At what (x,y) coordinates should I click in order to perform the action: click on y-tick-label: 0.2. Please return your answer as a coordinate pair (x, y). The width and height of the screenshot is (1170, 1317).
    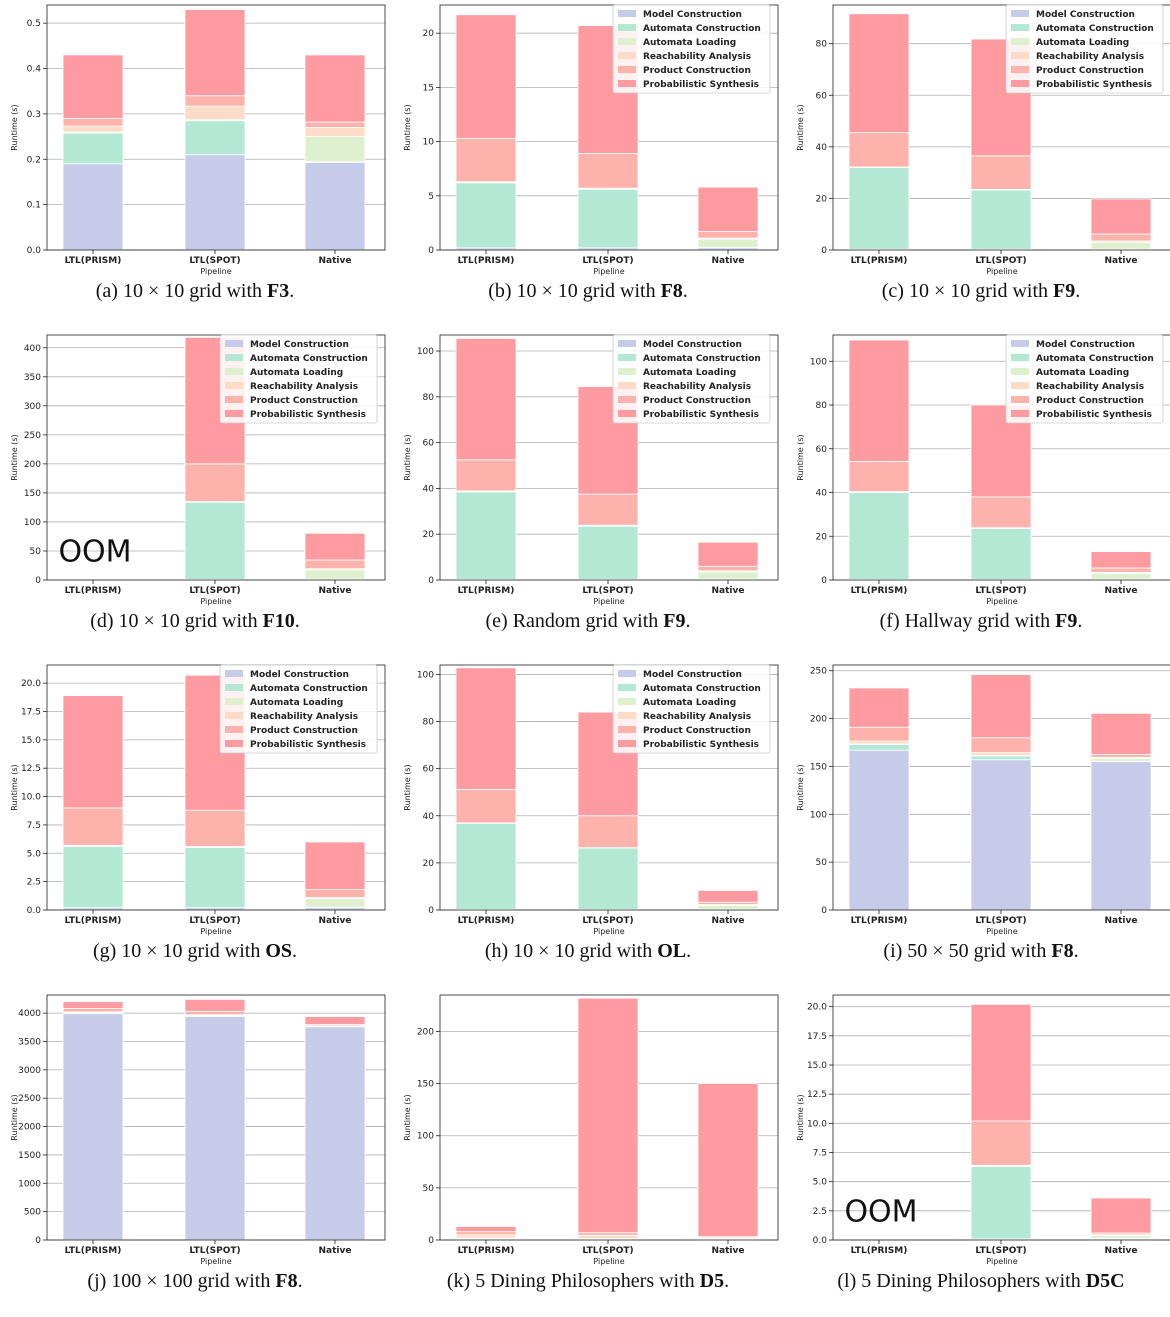
    Looking at the image, I should click on (34, 160).